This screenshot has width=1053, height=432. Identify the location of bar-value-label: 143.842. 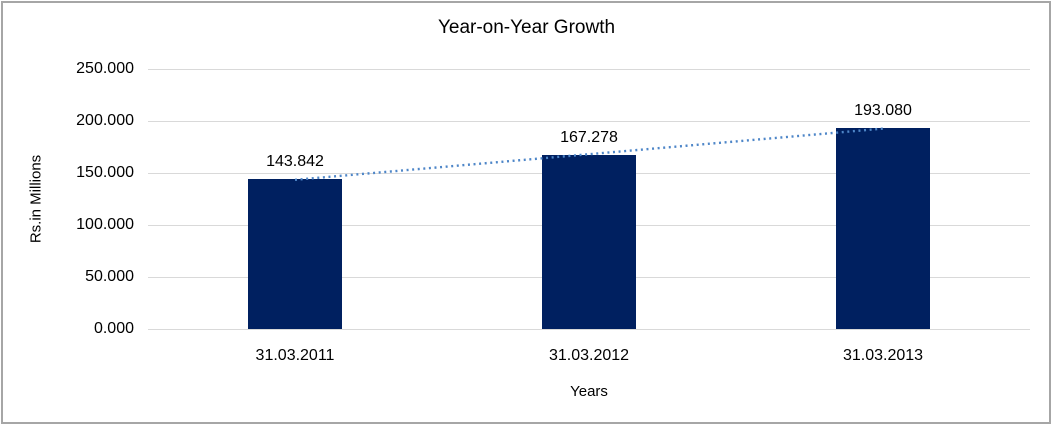
(295, 162).